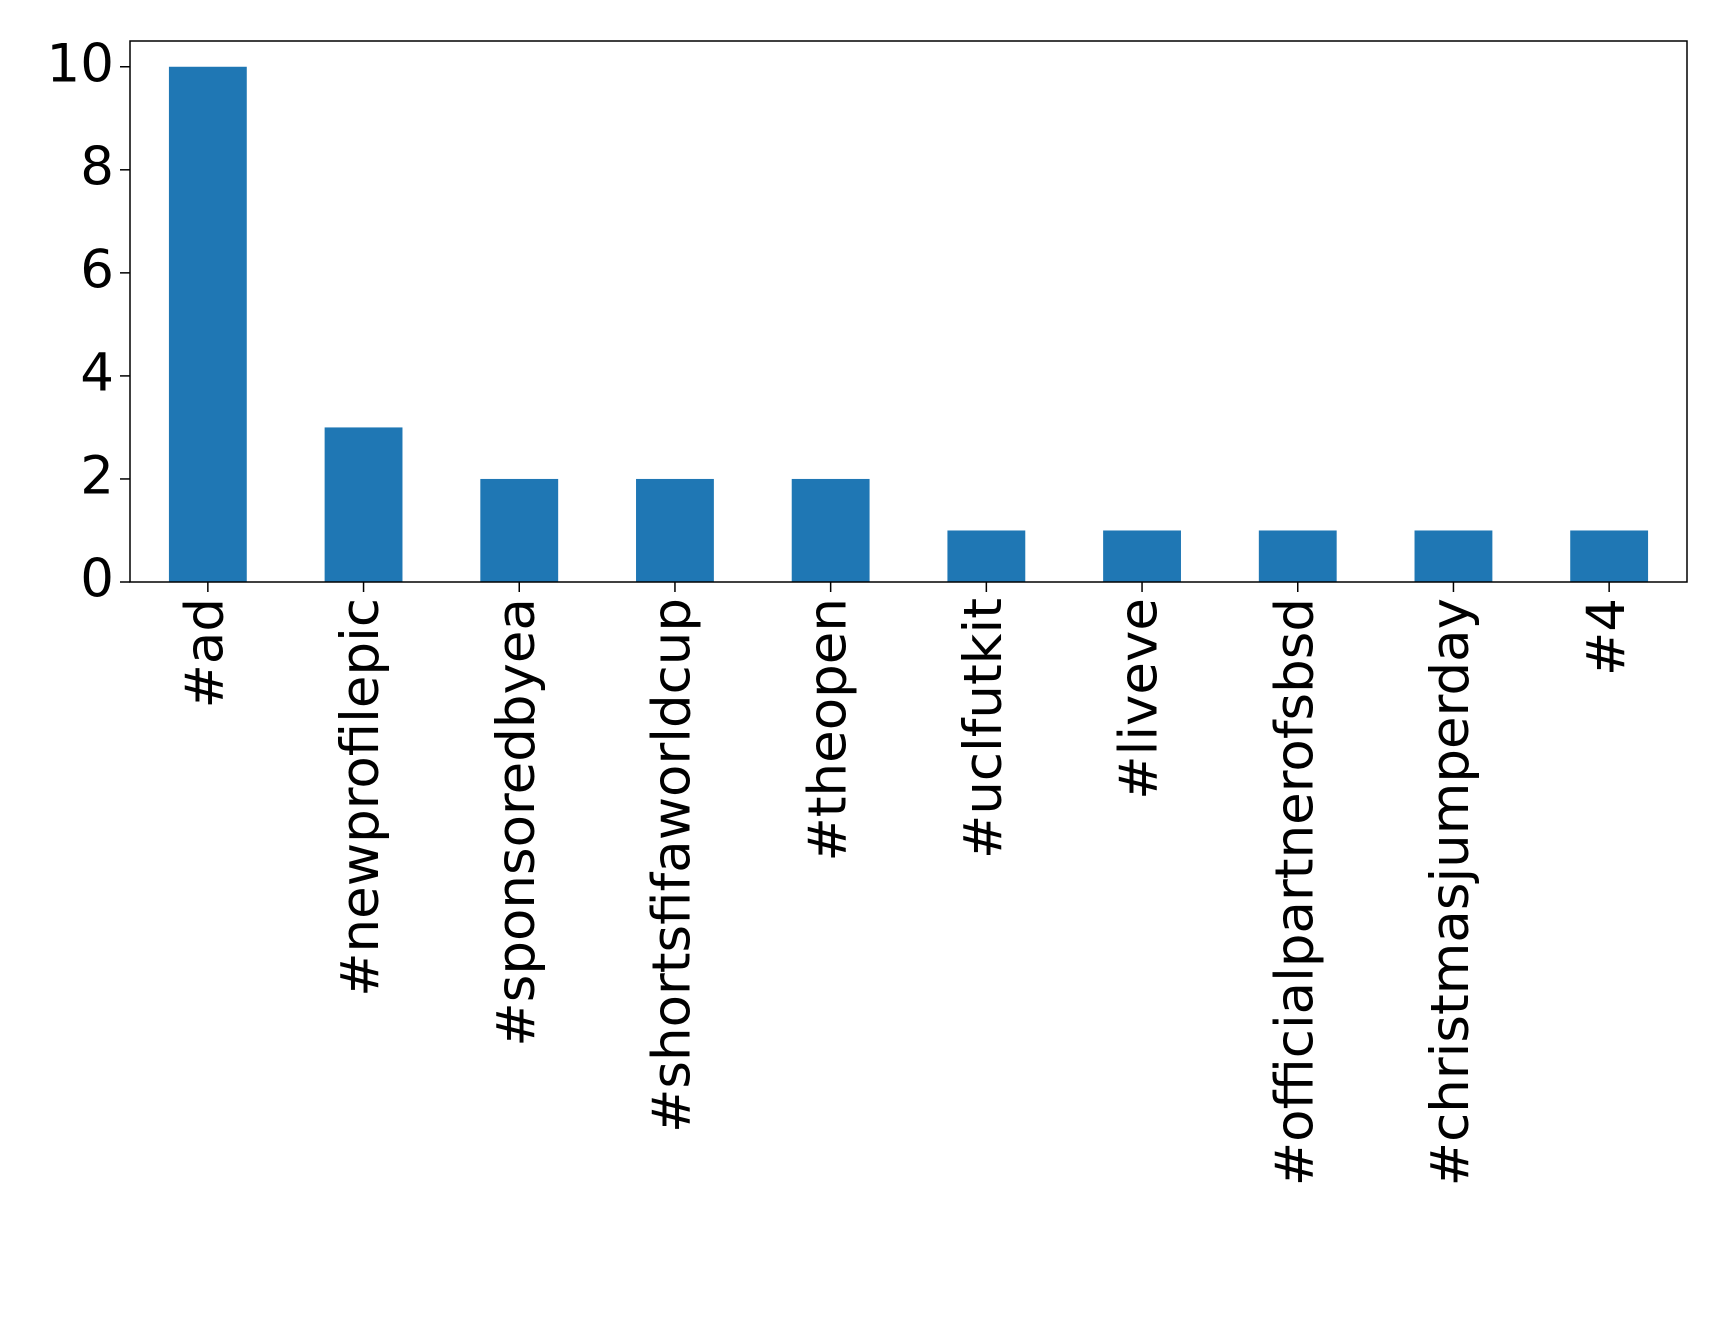  Describe the element at coordinates (983, 728) in the screenshot. I see `x-tick-label: #uclfutkit` at that location.